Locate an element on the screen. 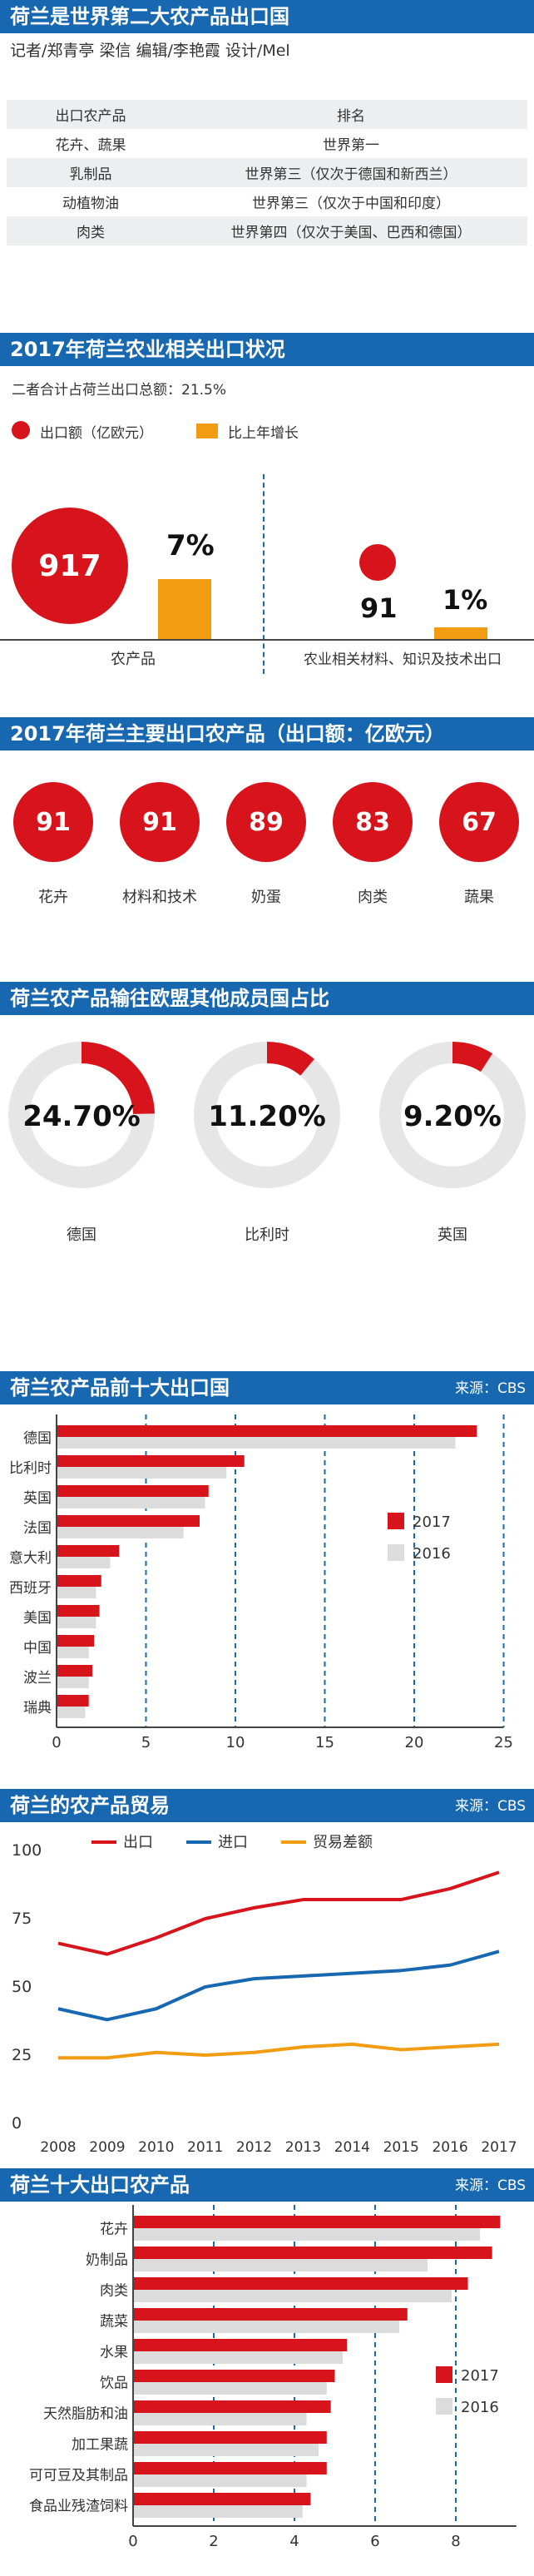 The image size is (534, 2576). x-tick-label: 2017 is located at coordinates (499, 2147).